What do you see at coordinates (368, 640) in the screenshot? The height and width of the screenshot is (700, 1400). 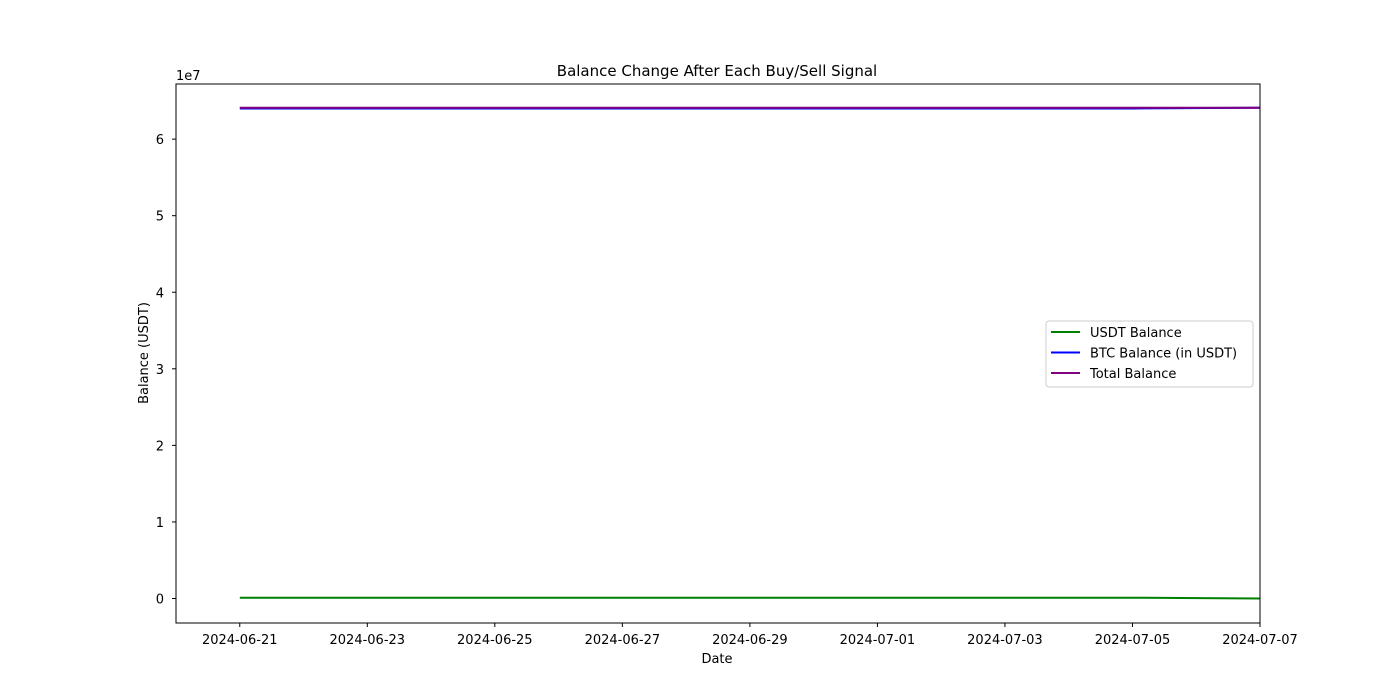 I see `x-tick-label: 2024-06-23` at bounding box center [368, 640].